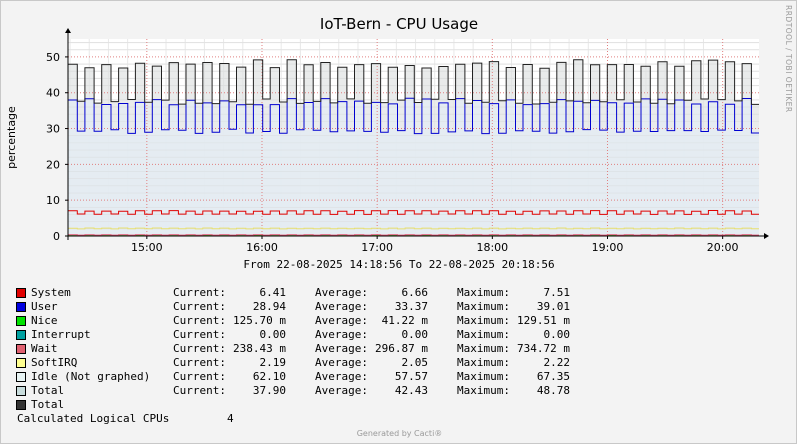 The image size is (797, 444). What do you see at coordinates (273, 292) in the screenshot?
I see `current-value: 6.41` at bounding box center [273, 292].